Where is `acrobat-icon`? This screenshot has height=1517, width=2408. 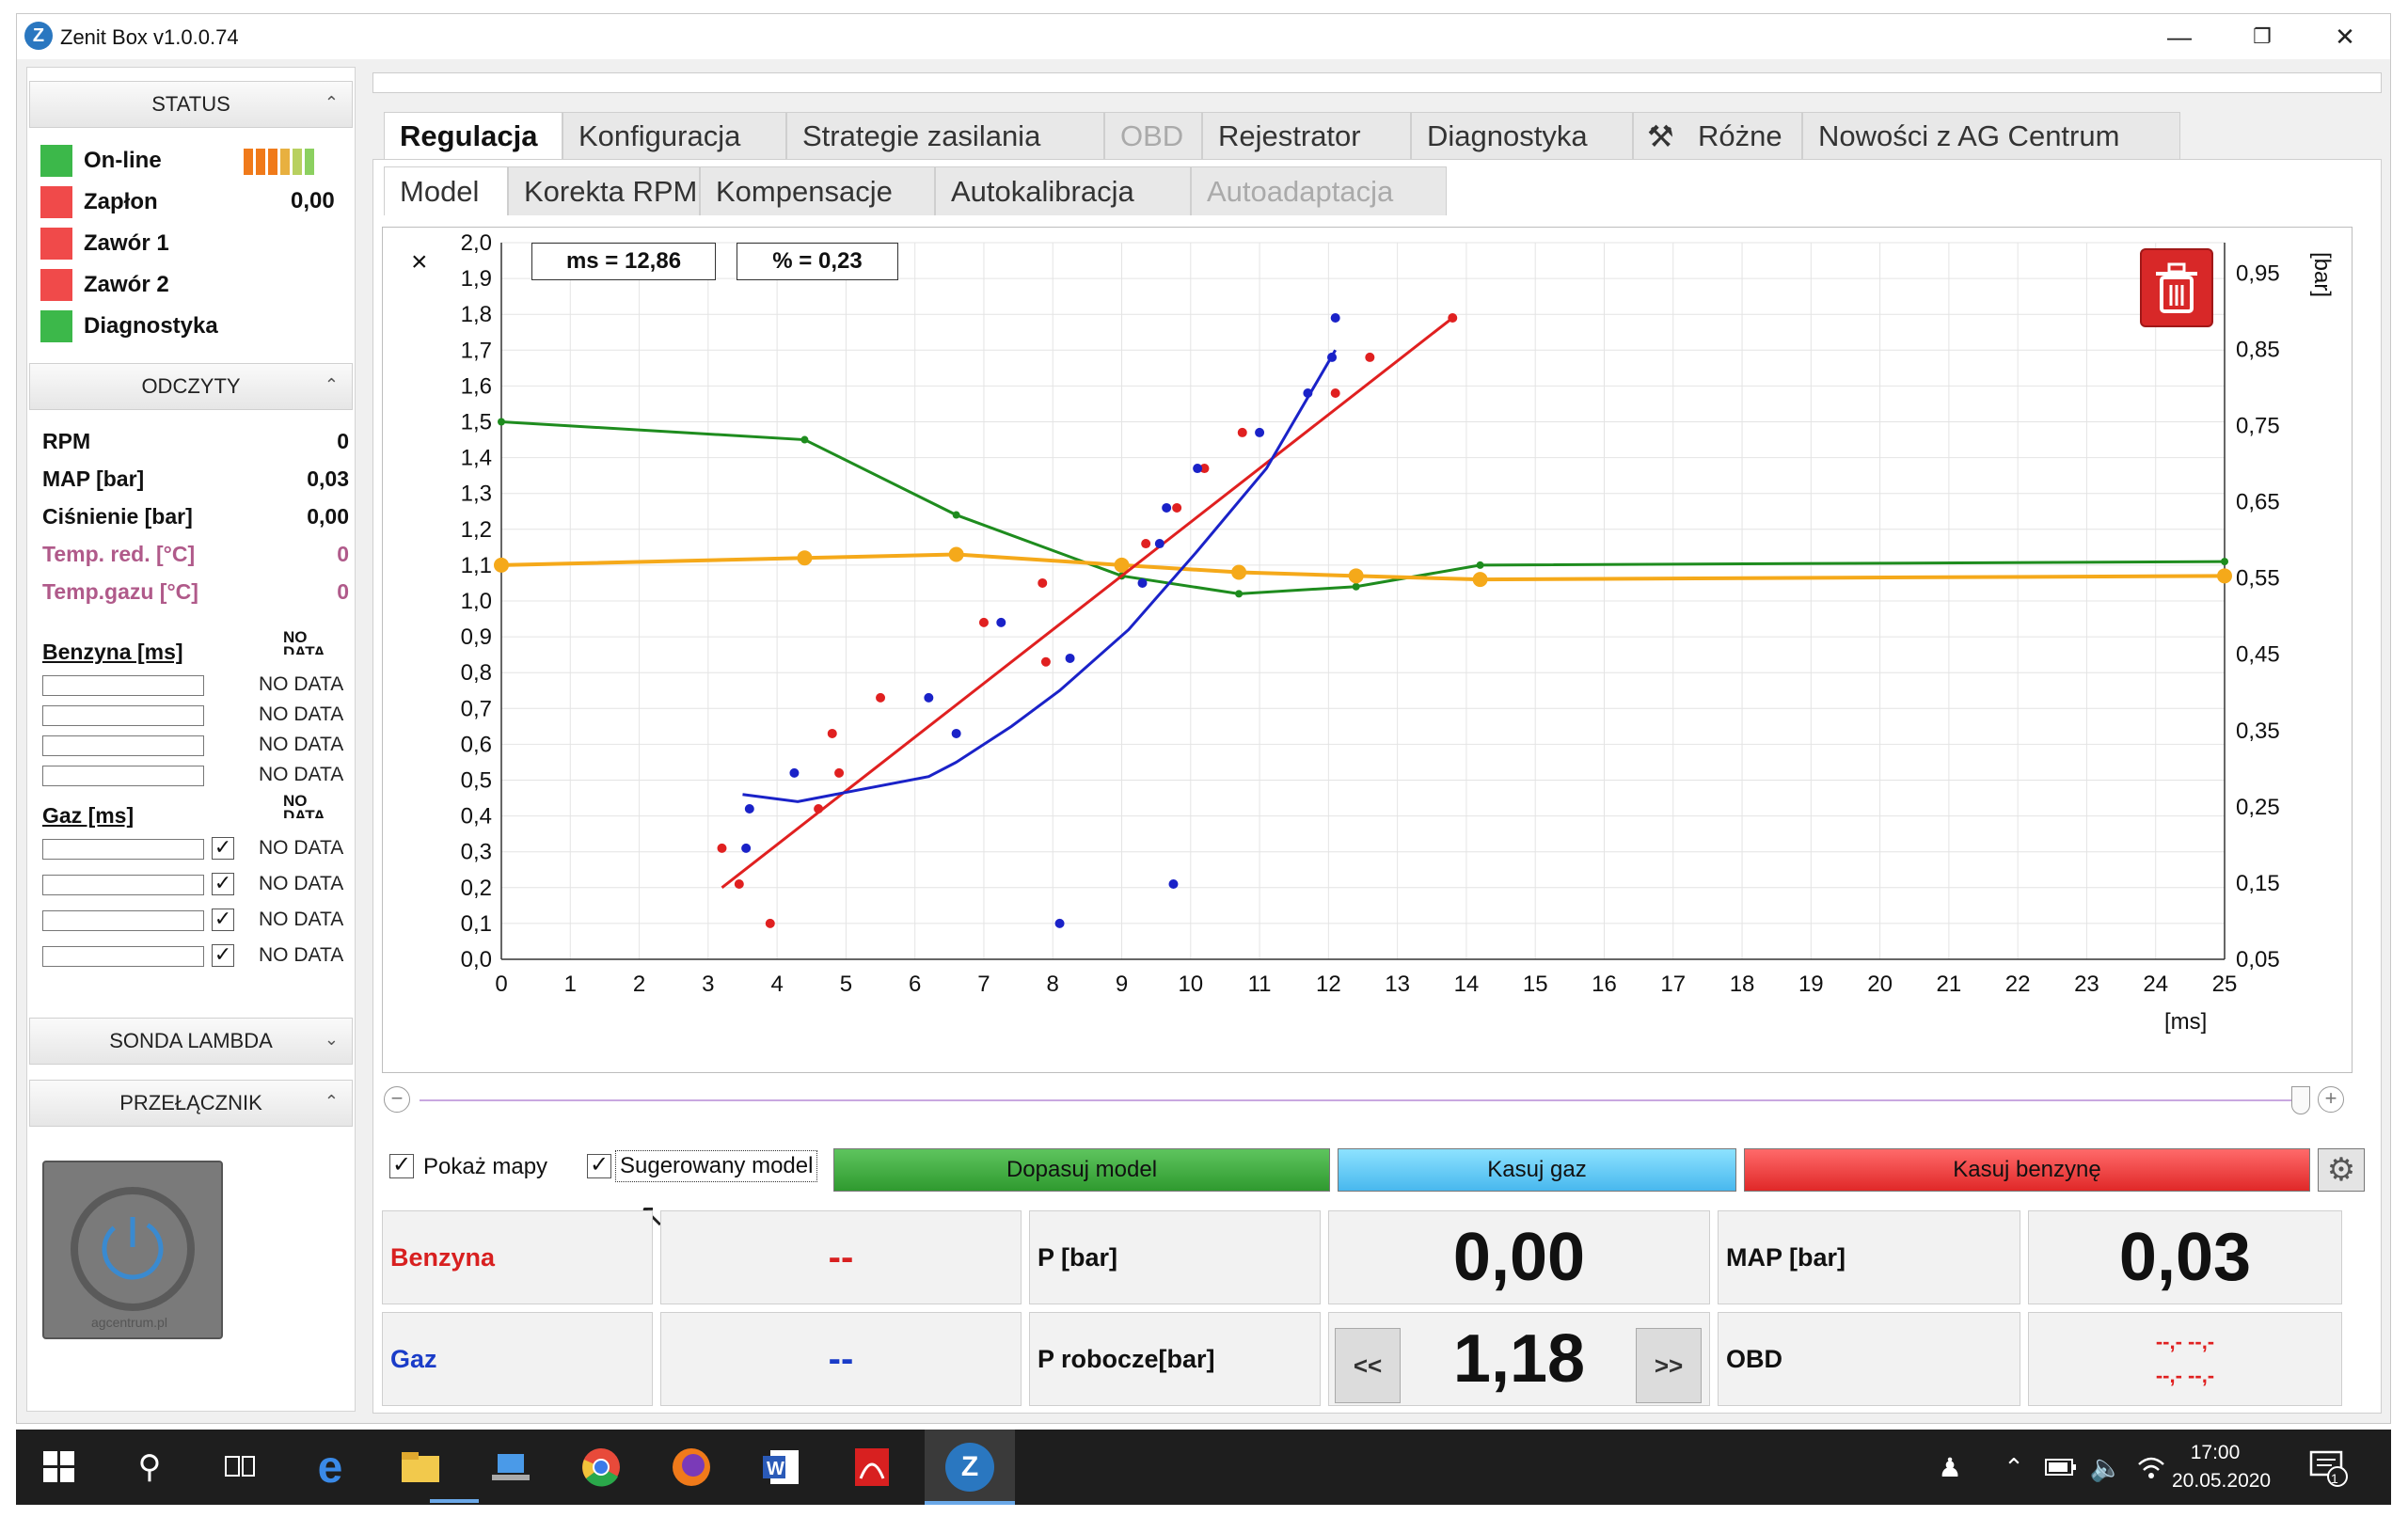 acrobat-icon is located at coordinates (872, 1467).